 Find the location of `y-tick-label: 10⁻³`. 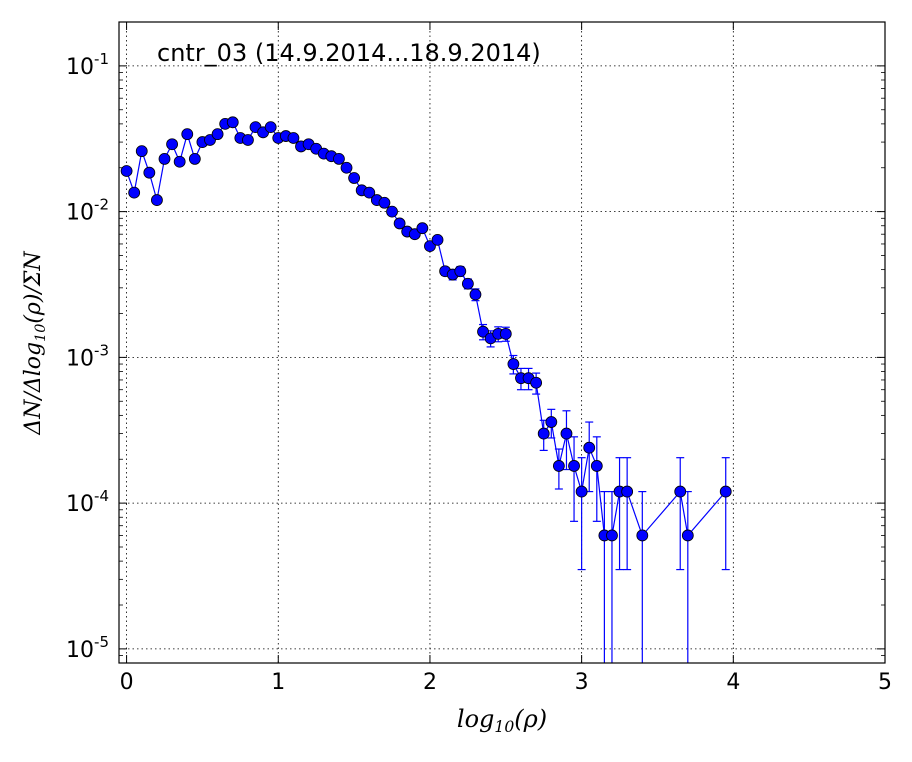

y-tick-label: 10⁻³ is located at coordinates (87, 356).